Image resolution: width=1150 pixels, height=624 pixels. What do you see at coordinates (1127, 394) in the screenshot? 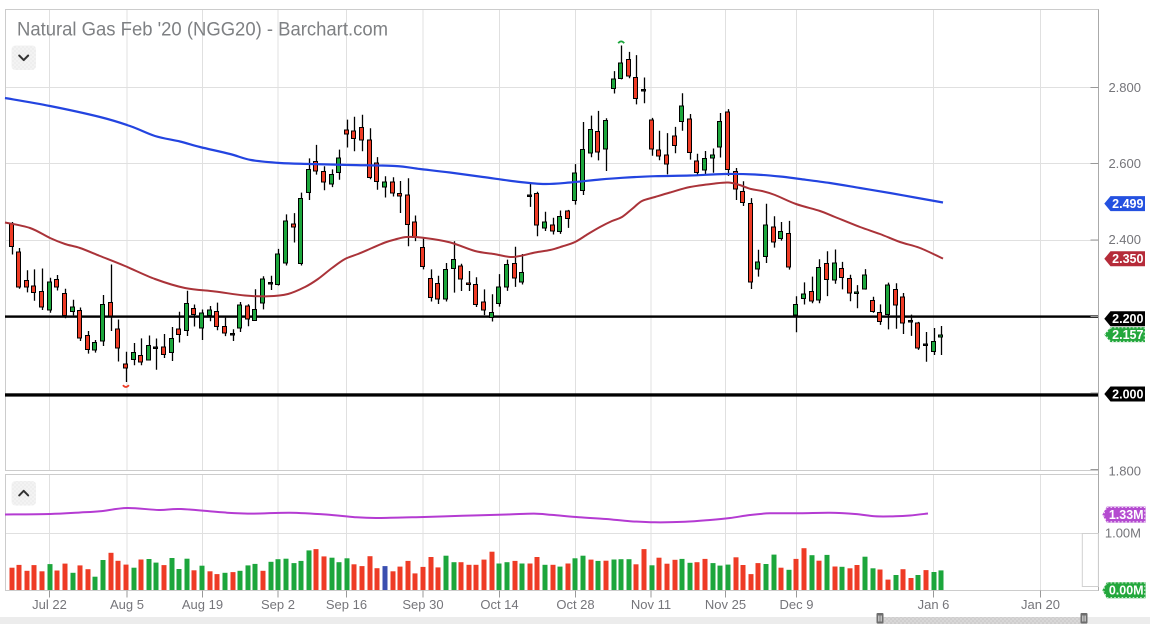
I see `svg-text: 2.000` at bounding box center [1127, 394].